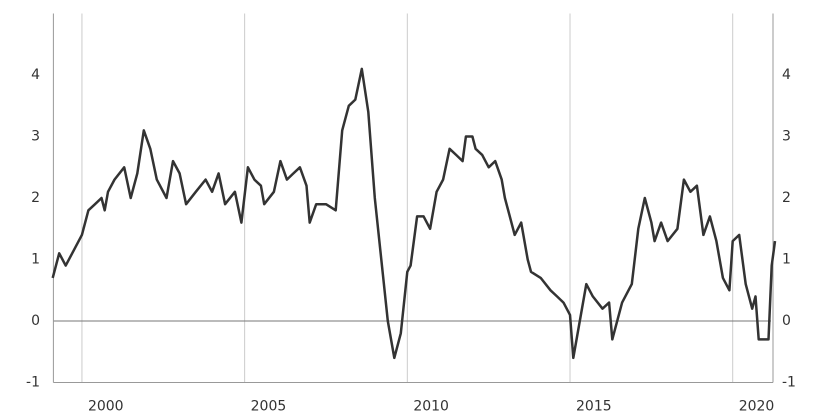  Describe the element at coordinates (786, 137) in the screenshot. I see `y2-tick-label: 3` at that location.